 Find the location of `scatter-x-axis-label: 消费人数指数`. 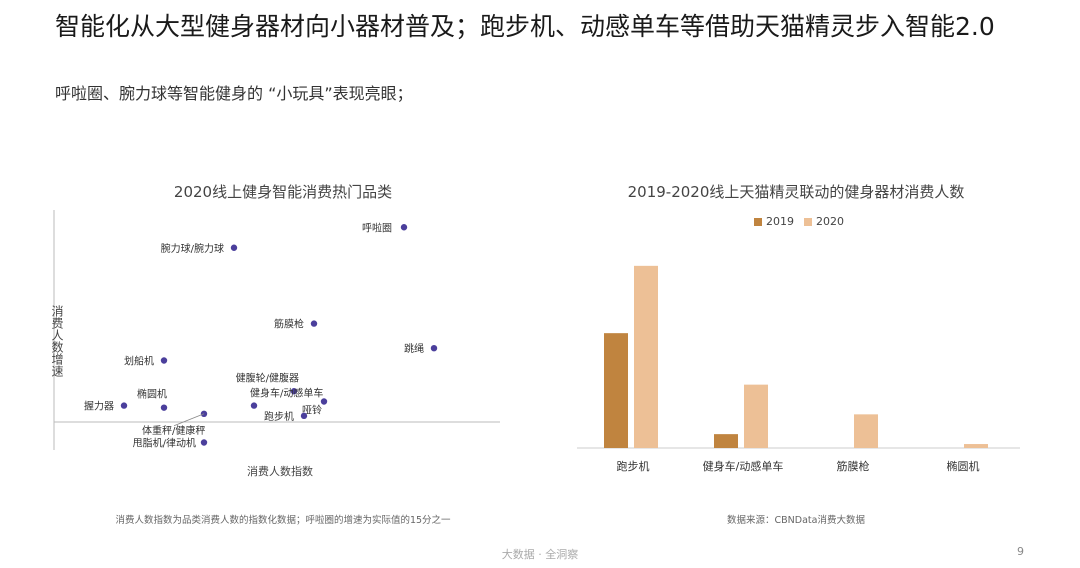

scatter-x-axis-label: 消费人数指数 is located at coordinates (280, 471).